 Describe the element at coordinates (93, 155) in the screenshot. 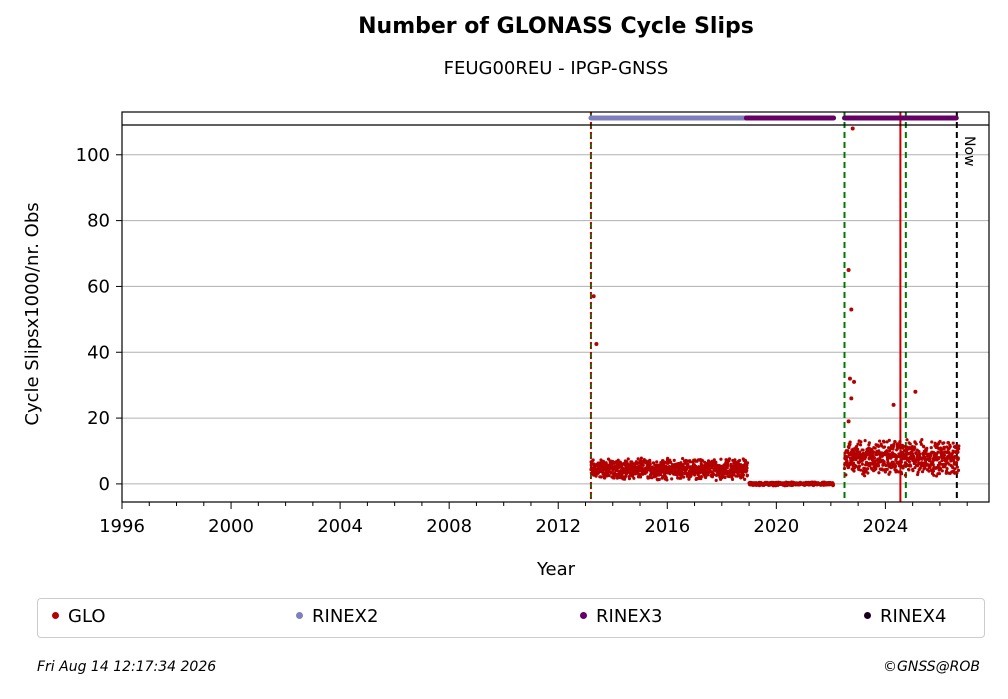

I see `y-tick-label: 100` at that location.